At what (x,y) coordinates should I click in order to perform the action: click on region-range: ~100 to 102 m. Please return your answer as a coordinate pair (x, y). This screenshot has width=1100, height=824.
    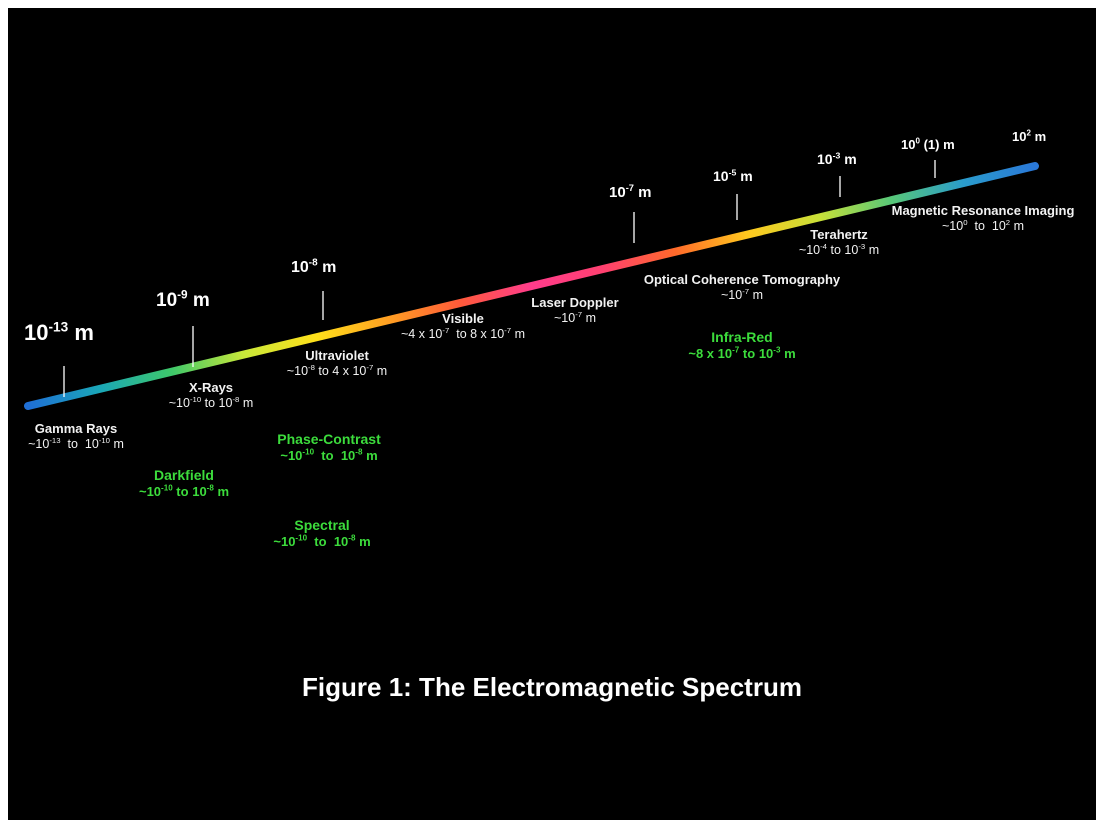
    Looking at the image, I should click on (982, 225).